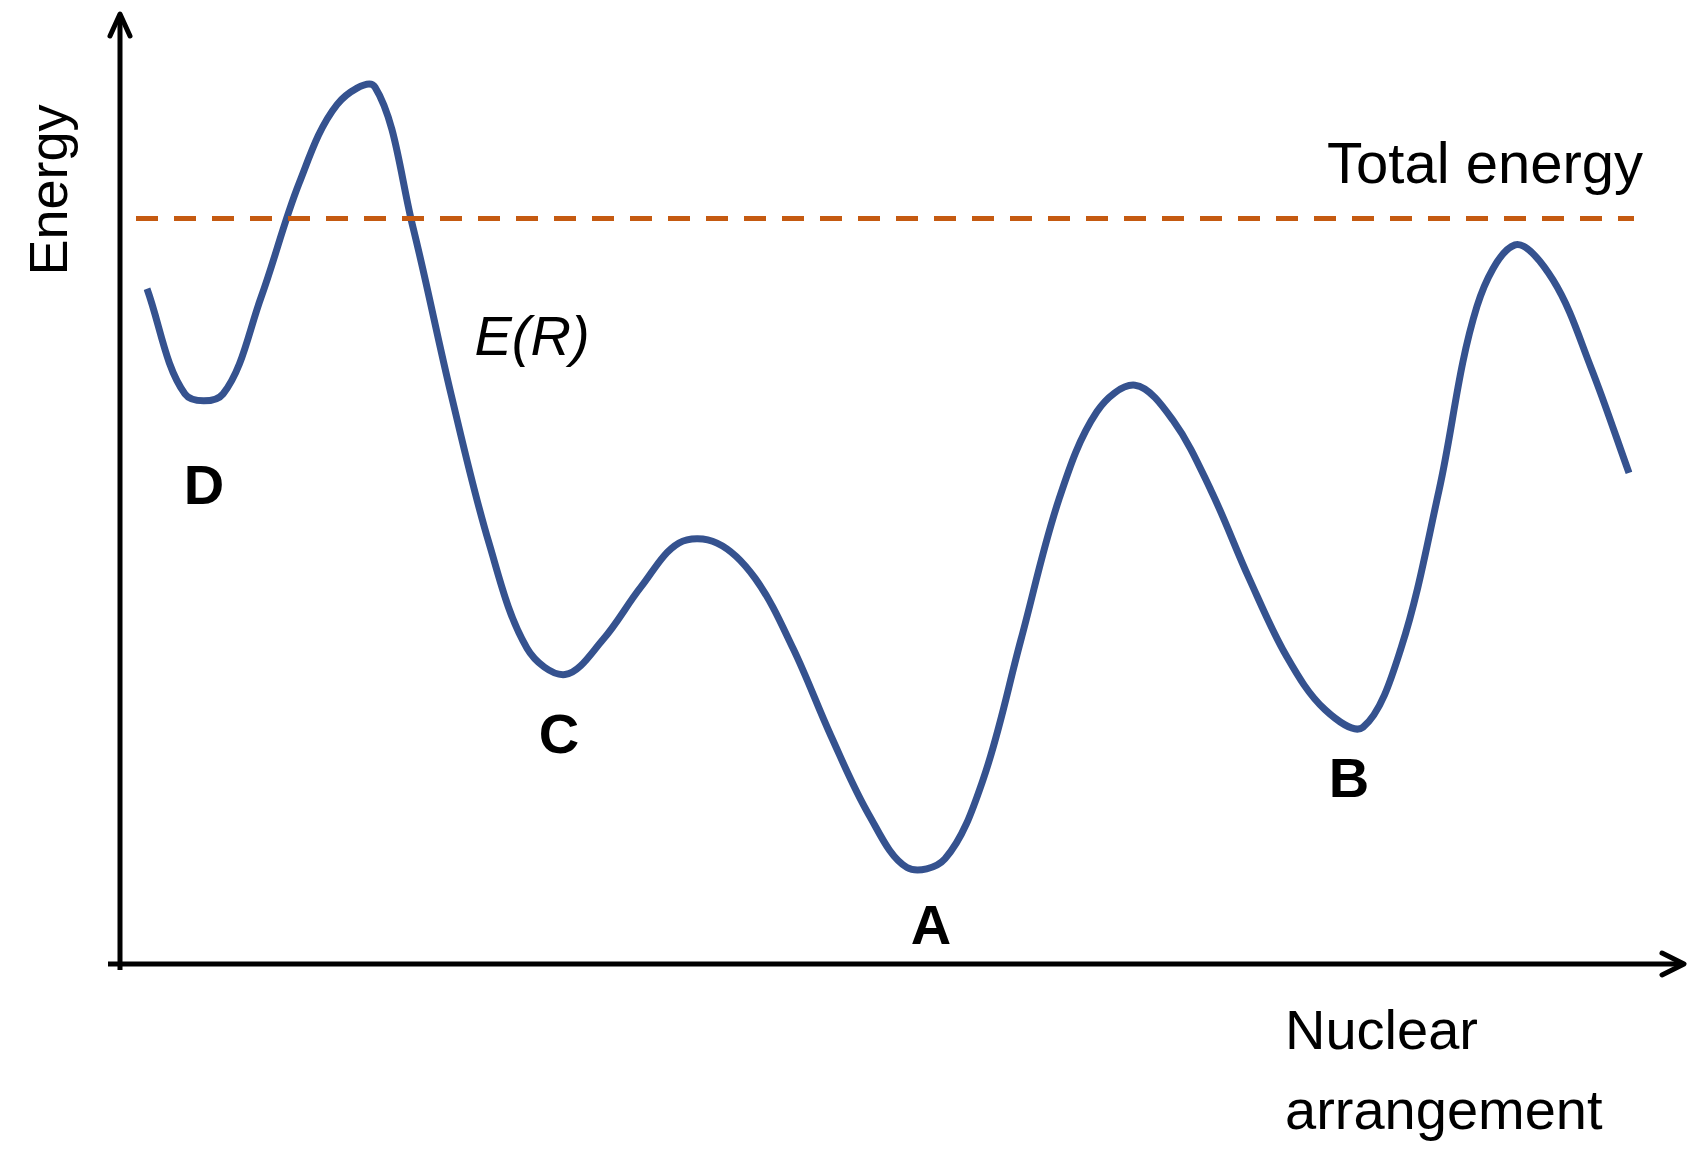 The image size is (1703, 1160). Describe the element at coordinates (1485, 162) in the screenshot. I see `ref-line-label: Total energy` at that location.